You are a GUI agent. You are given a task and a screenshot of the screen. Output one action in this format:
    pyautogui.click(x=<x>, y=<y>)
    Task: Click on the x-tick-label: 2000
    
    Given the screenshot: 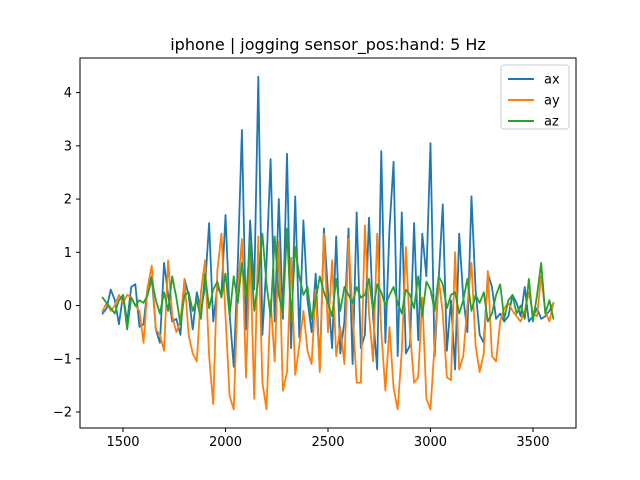 What is the action you would take?
    pyautogui.click(x=225, y=442)
    